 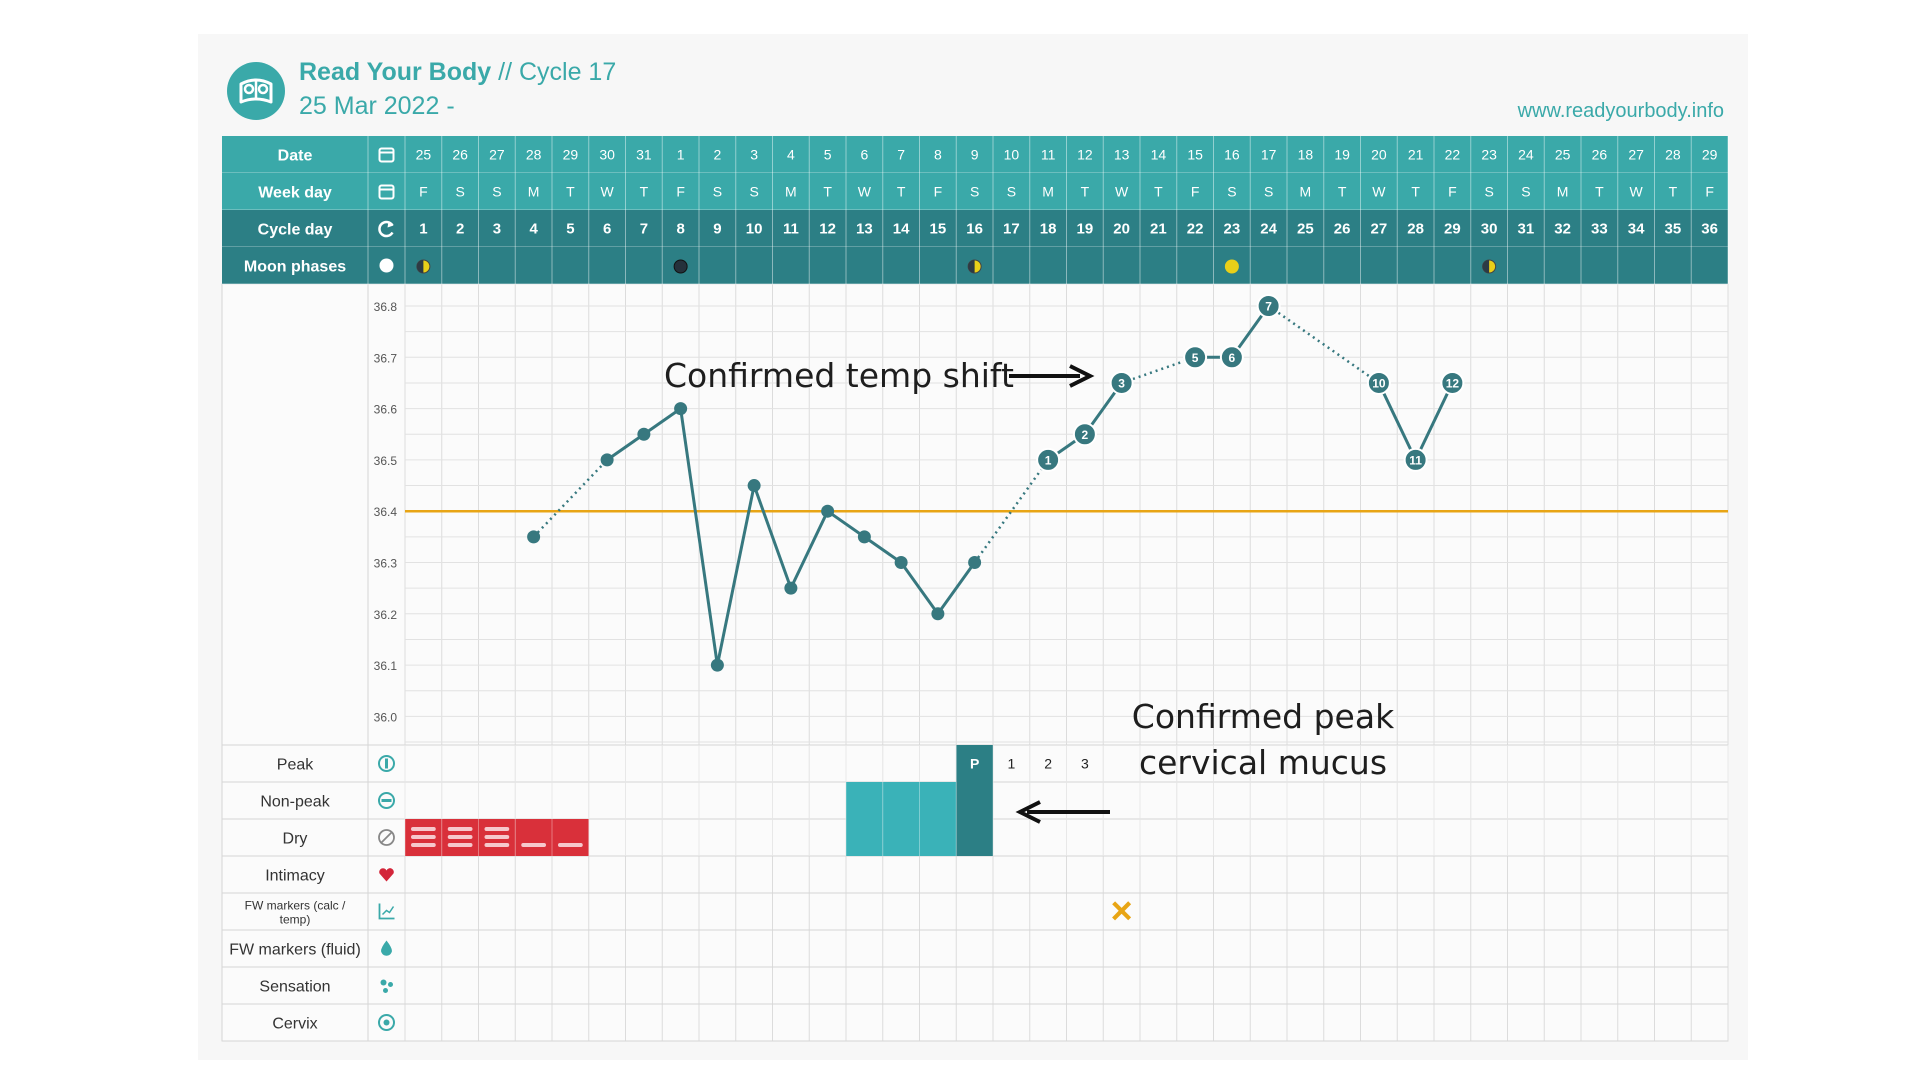 I want to click on date-cell: 22, so click(x=1453, y=155).